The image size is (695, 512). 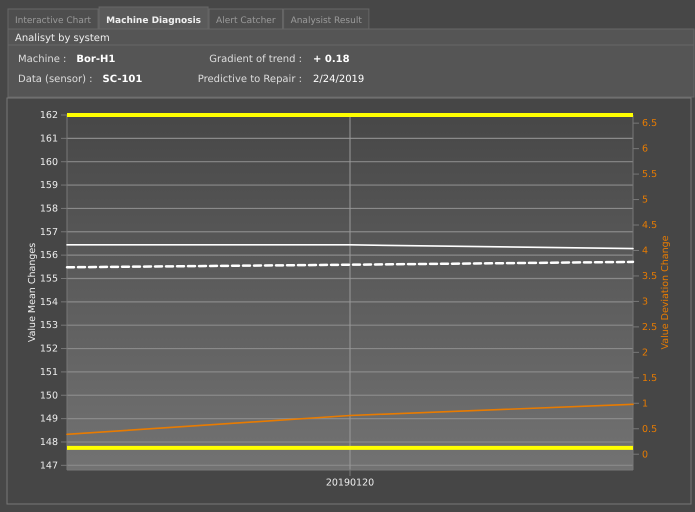 I want to click on y-tick-label: 159, so click(x=49, y=186).